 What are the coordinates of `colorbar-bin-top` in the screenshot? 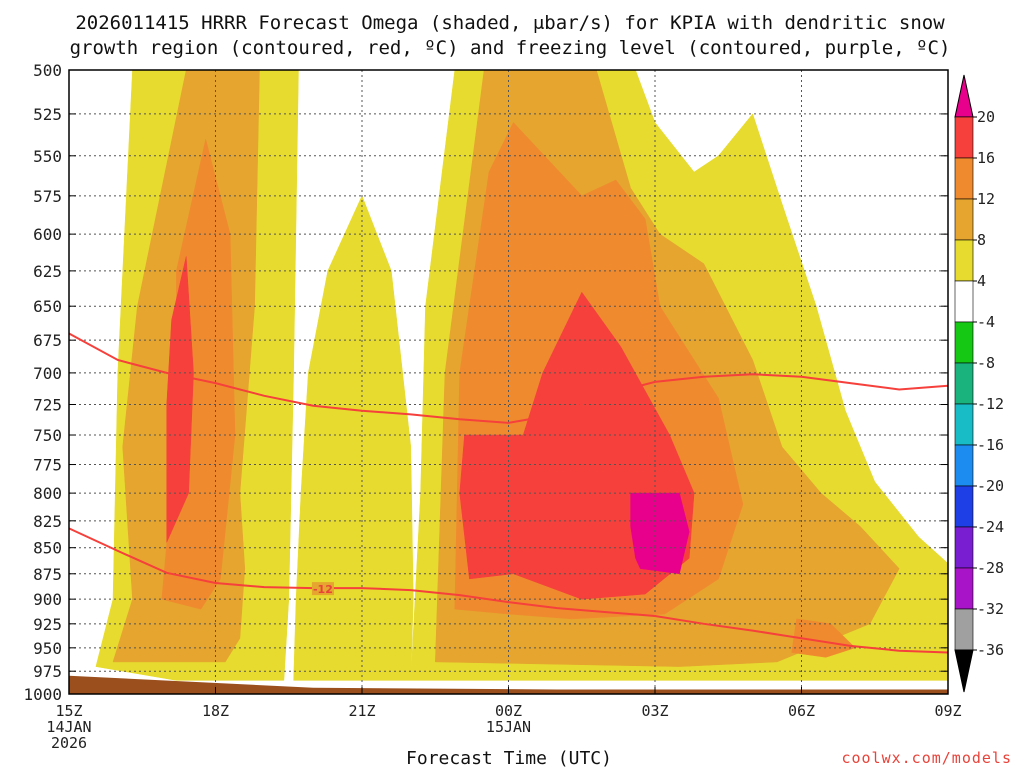 It's located at (964, 96).